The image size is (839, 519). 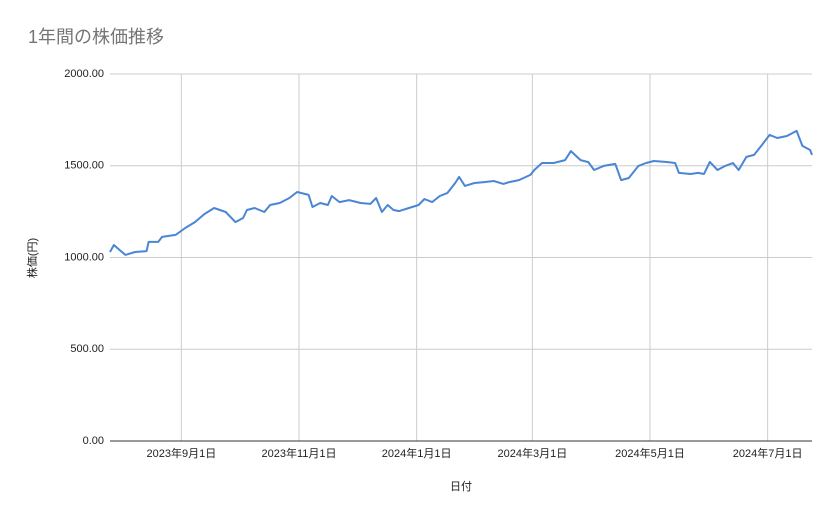 I want to click on x-tick-label: 2024年5月1日, so click(x=650, y=453).